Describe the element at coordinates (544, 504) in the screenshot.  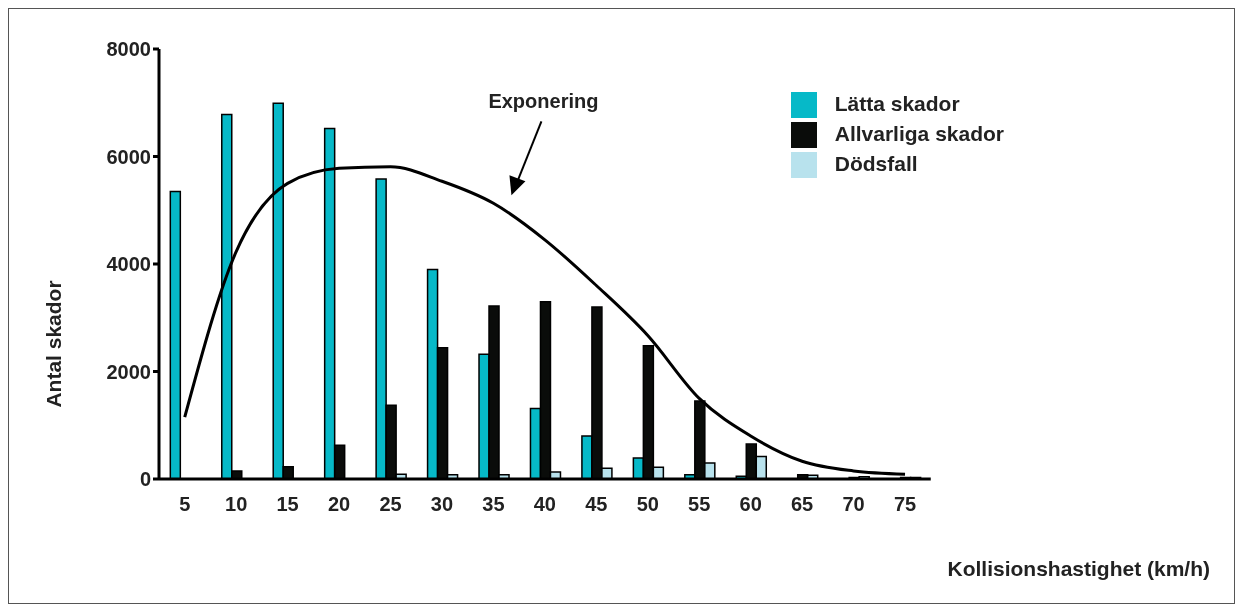
I see `x-tick-label: 40` at that location.